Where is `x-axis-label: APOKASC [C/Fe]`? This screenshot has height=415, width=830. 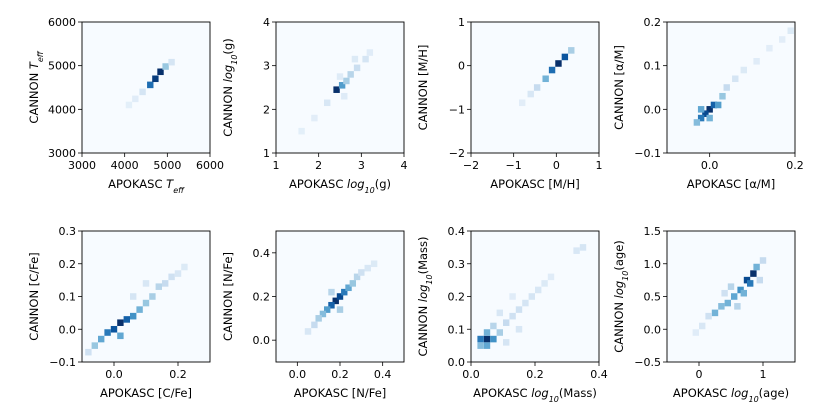 x-axis-label: APOKASC [C/Fe] is located at coordinates (146, 393).